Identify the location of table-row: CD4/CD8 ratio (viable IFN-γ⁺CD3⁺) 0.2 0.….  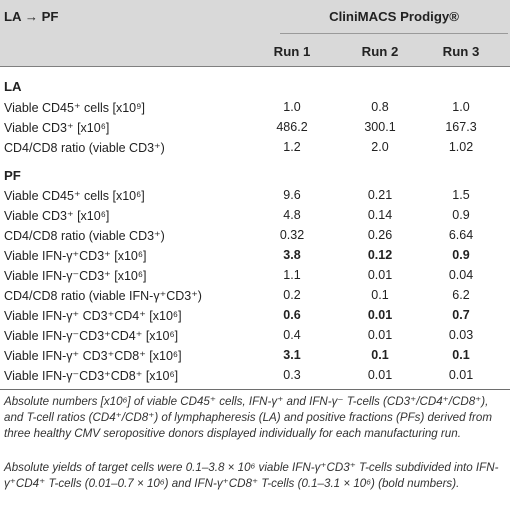
(255, 297).